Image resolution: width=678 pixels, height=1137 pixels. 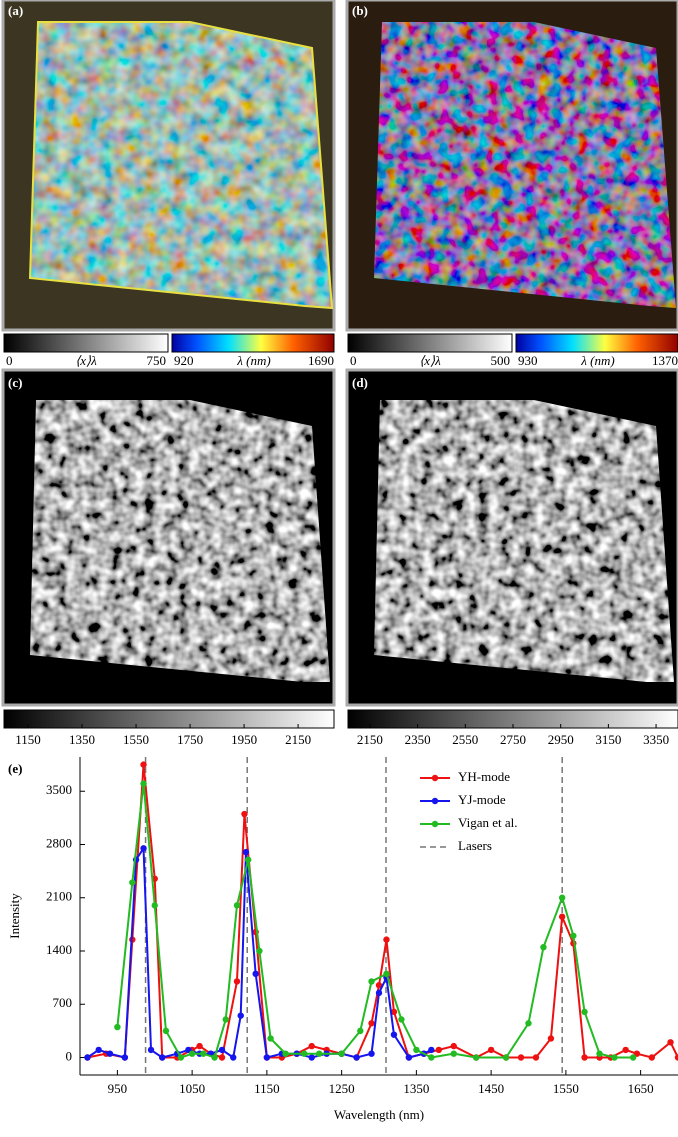 What do you see at coordinates (15, 10) in the screenshot?
I see `panel-label: (a)` at bounding box center [15, 10].